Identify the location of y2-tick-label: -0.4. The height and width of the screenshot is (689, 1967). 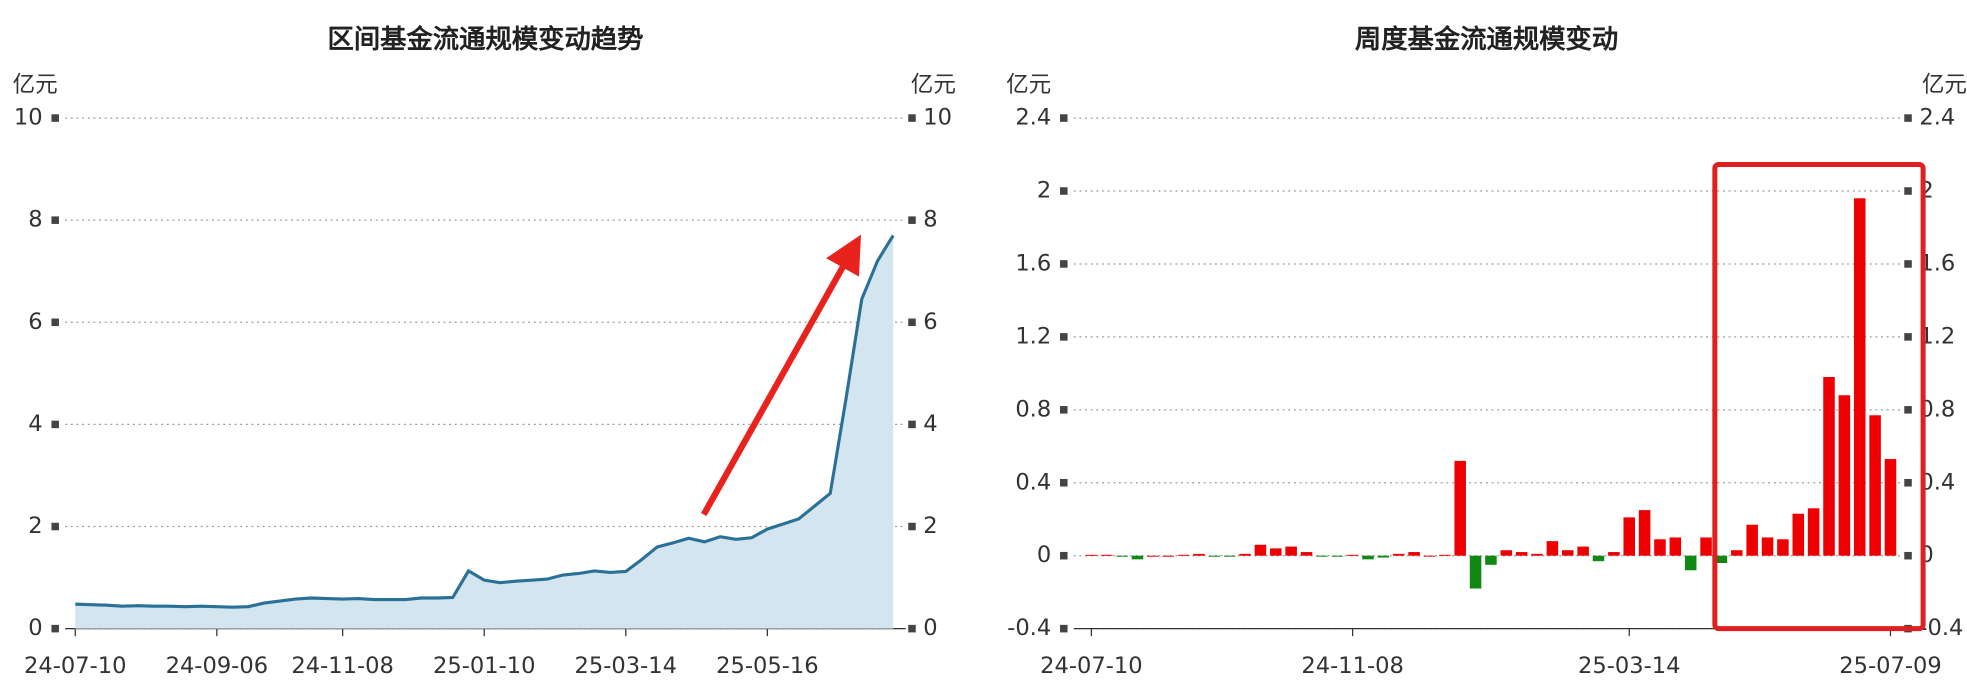
(1941, 628).